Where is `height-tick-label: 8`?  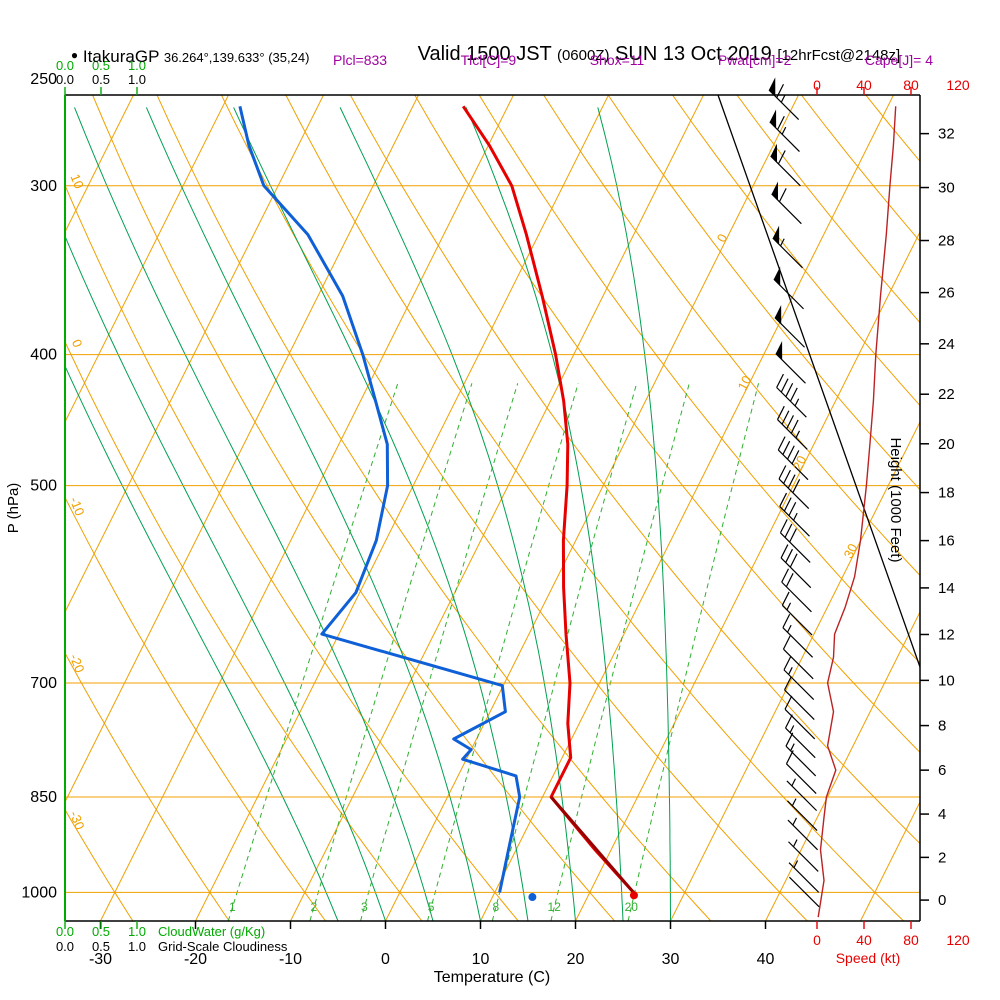 height-tick-label: 8 is located at coordinates (942, 726).